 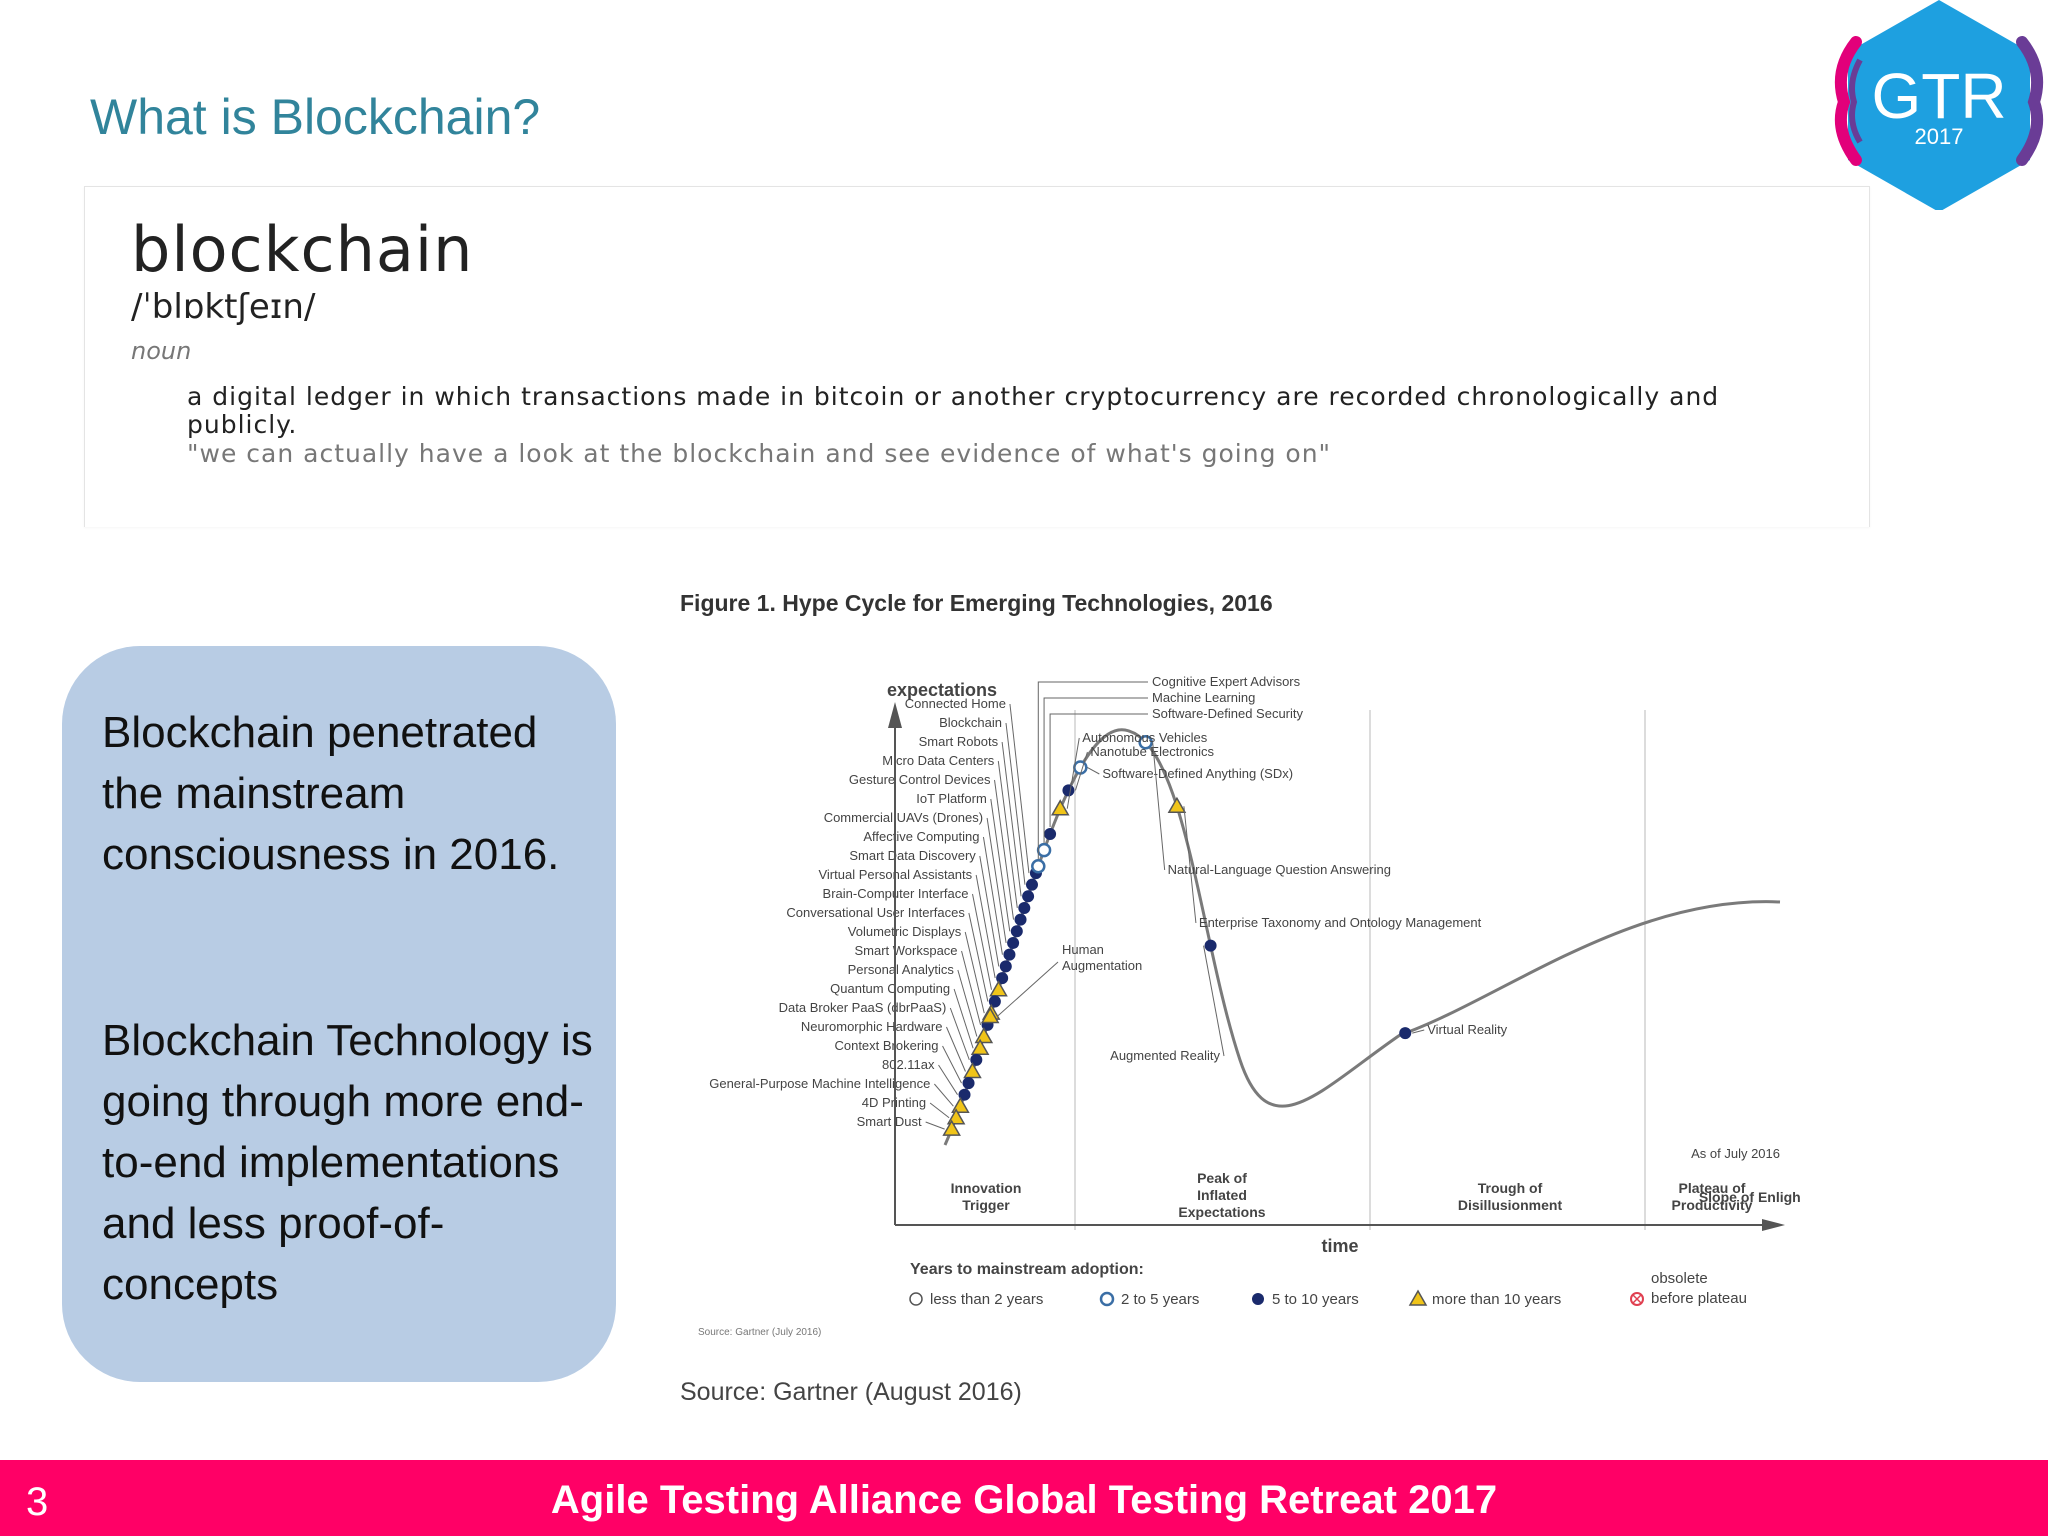 What do you see at coordinates (1637, 1299) in the screenshot?
I see `legend-marker-4-cross` at bounding box center [1637, 1299].